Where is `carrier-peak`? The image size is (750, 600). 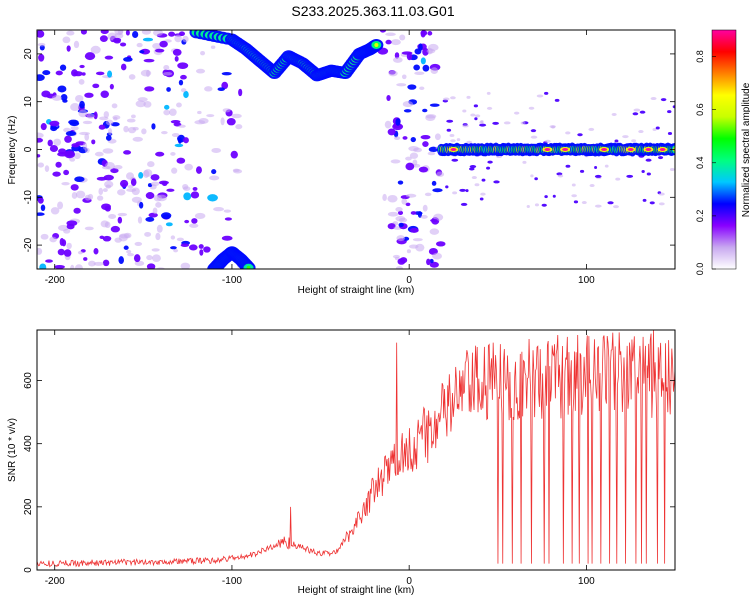 carrier-peak is located at coordinates (662, 149).